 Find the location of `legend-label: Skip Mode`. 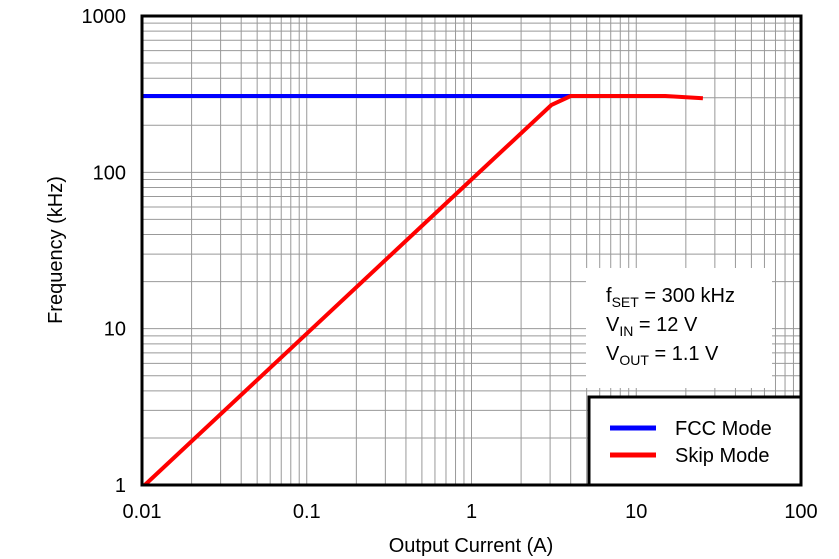

legend-label: Skip Mode is located at coordinates (722, 456).